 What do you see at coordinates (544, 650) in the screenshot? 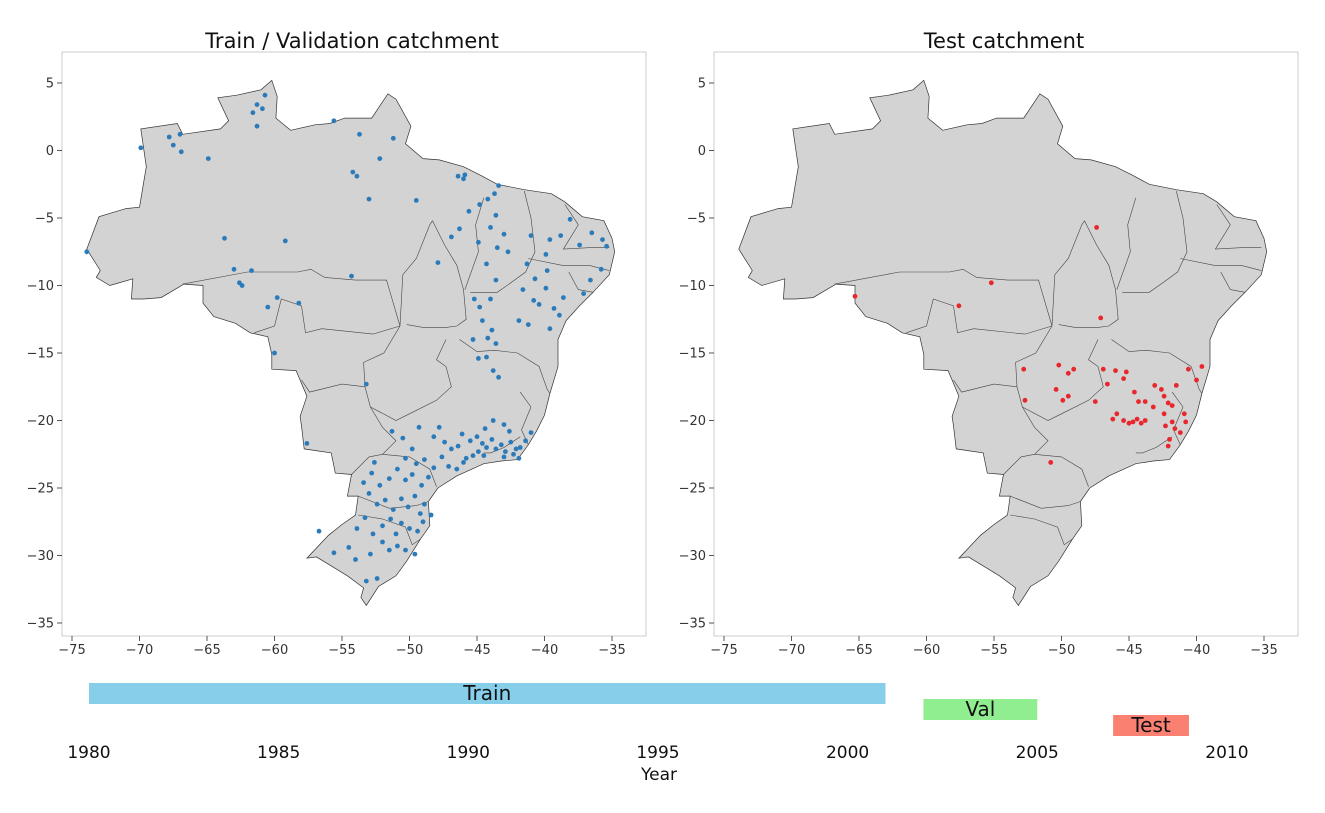
I see `x-tick-label: −40` at bounding box center [544, 650].